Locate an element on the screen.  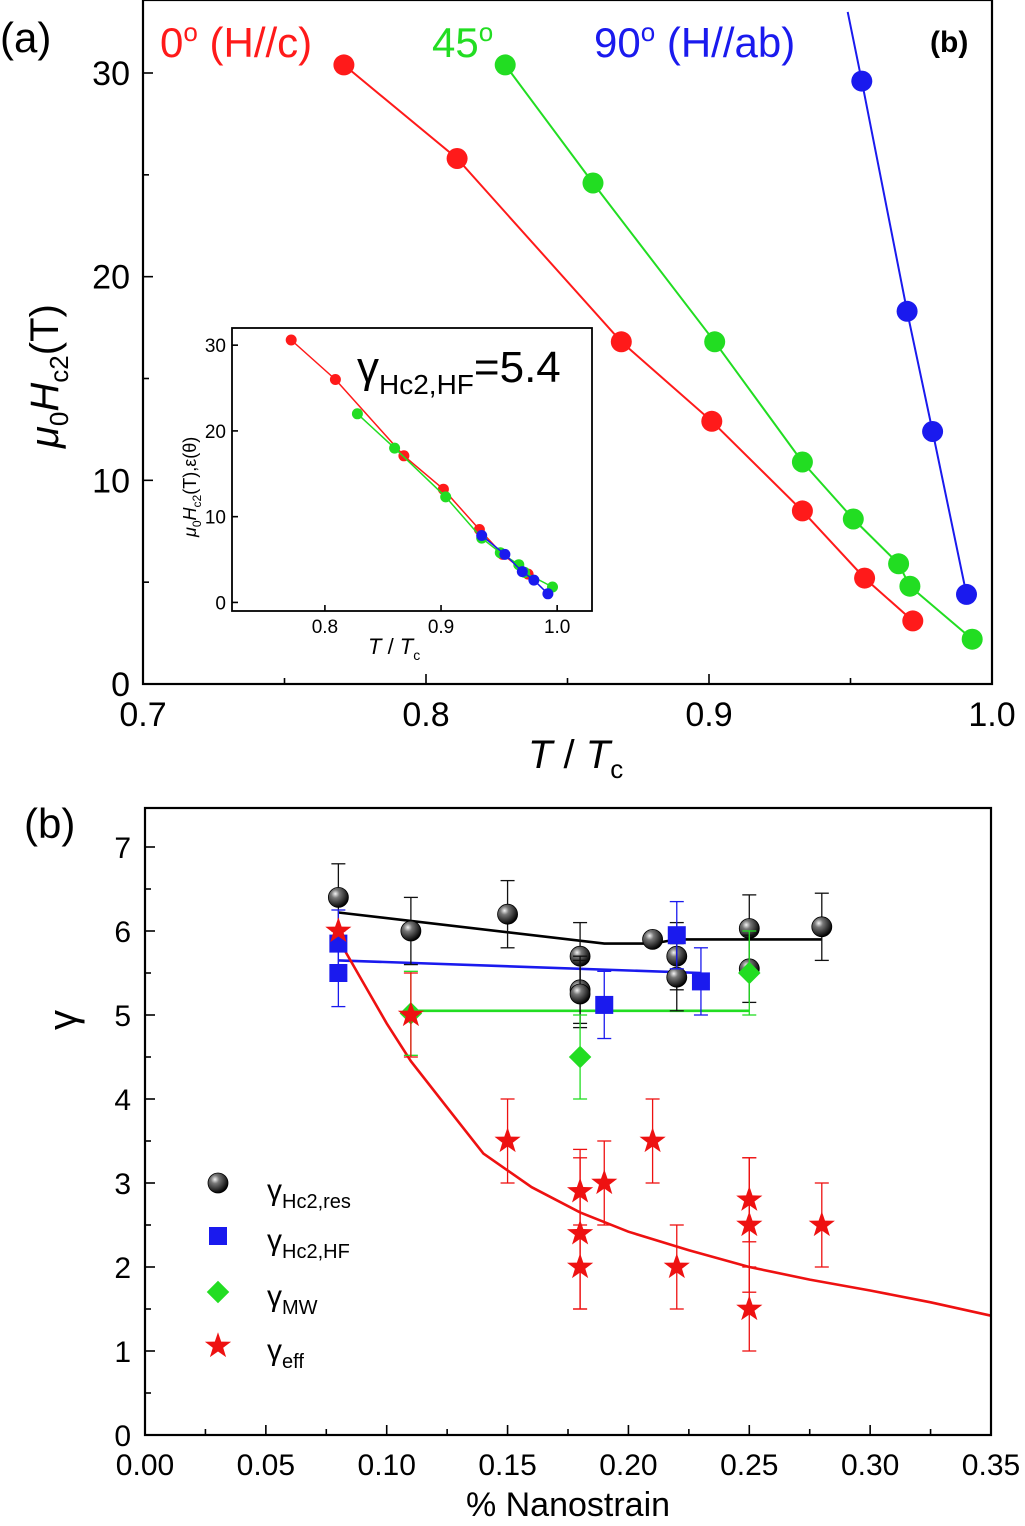
inset-y-axis-label: μ0Hc2(T),ε(θ) is located at coordinates (192, 487).